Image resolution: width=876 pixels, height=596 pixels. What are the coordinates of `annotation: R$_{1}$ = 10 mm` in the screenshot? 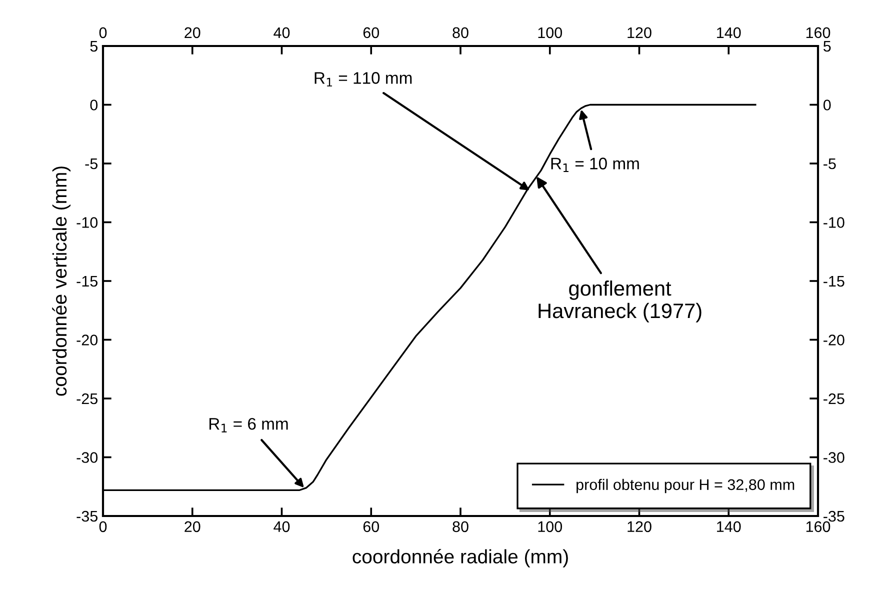 It's located at (595, 165).